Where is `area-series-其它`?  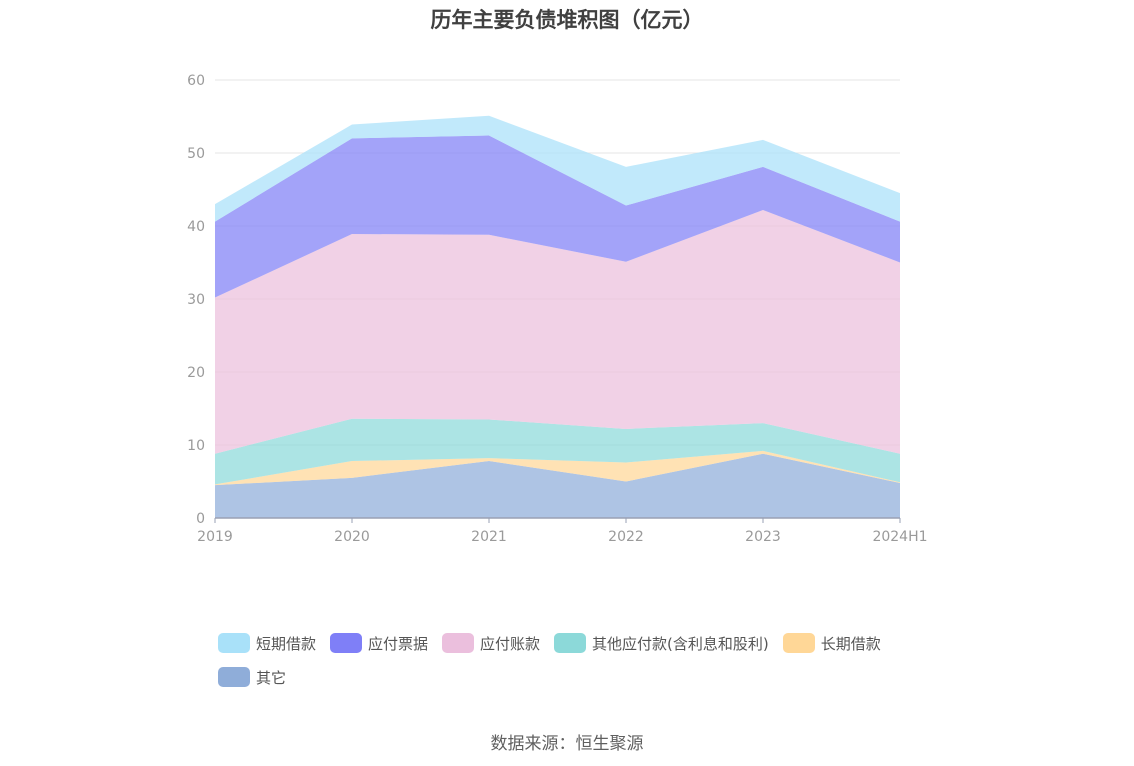 area-series-其它 is located at coordinates (557, 485).